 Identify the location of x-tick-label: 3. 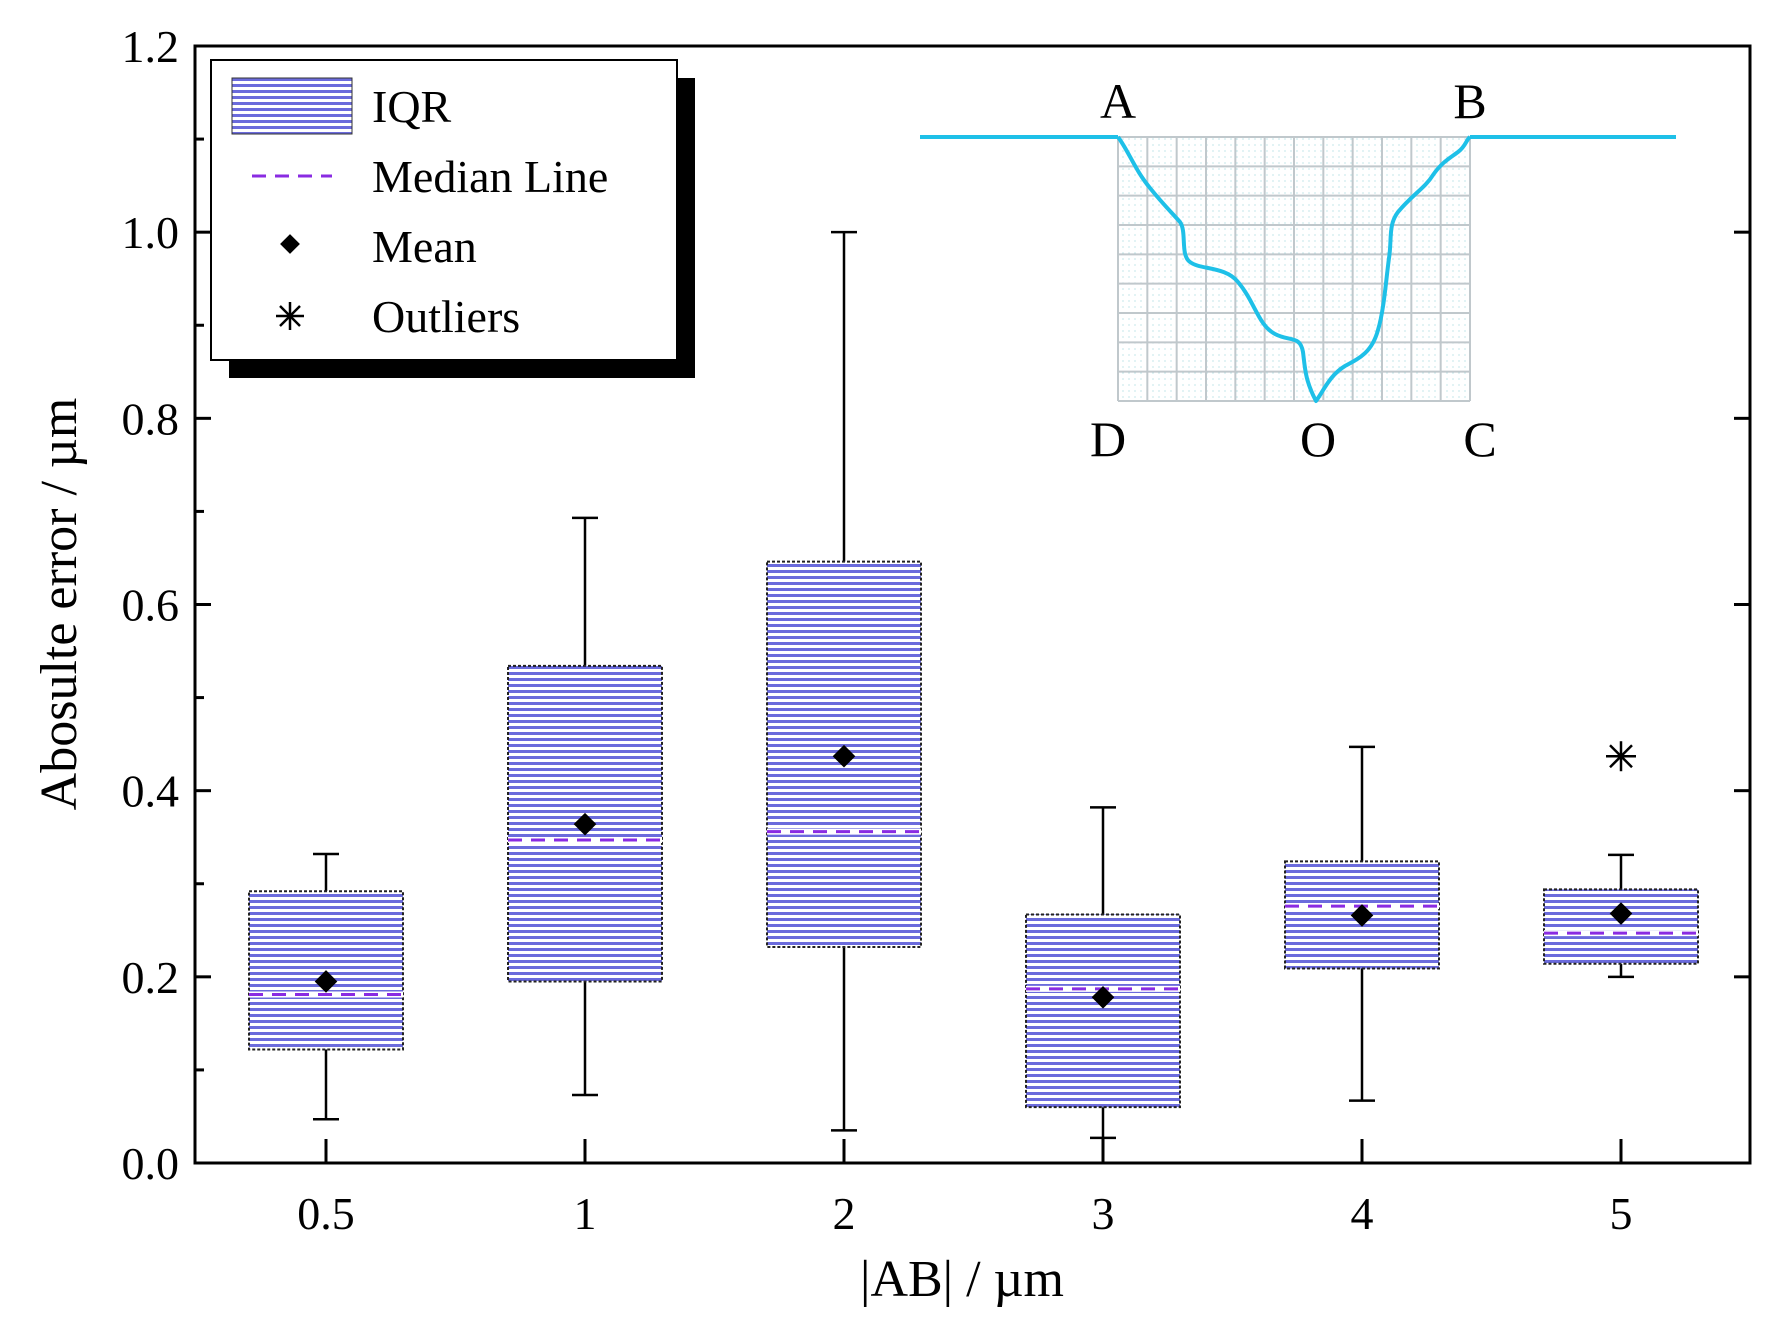
(1103, 1213).